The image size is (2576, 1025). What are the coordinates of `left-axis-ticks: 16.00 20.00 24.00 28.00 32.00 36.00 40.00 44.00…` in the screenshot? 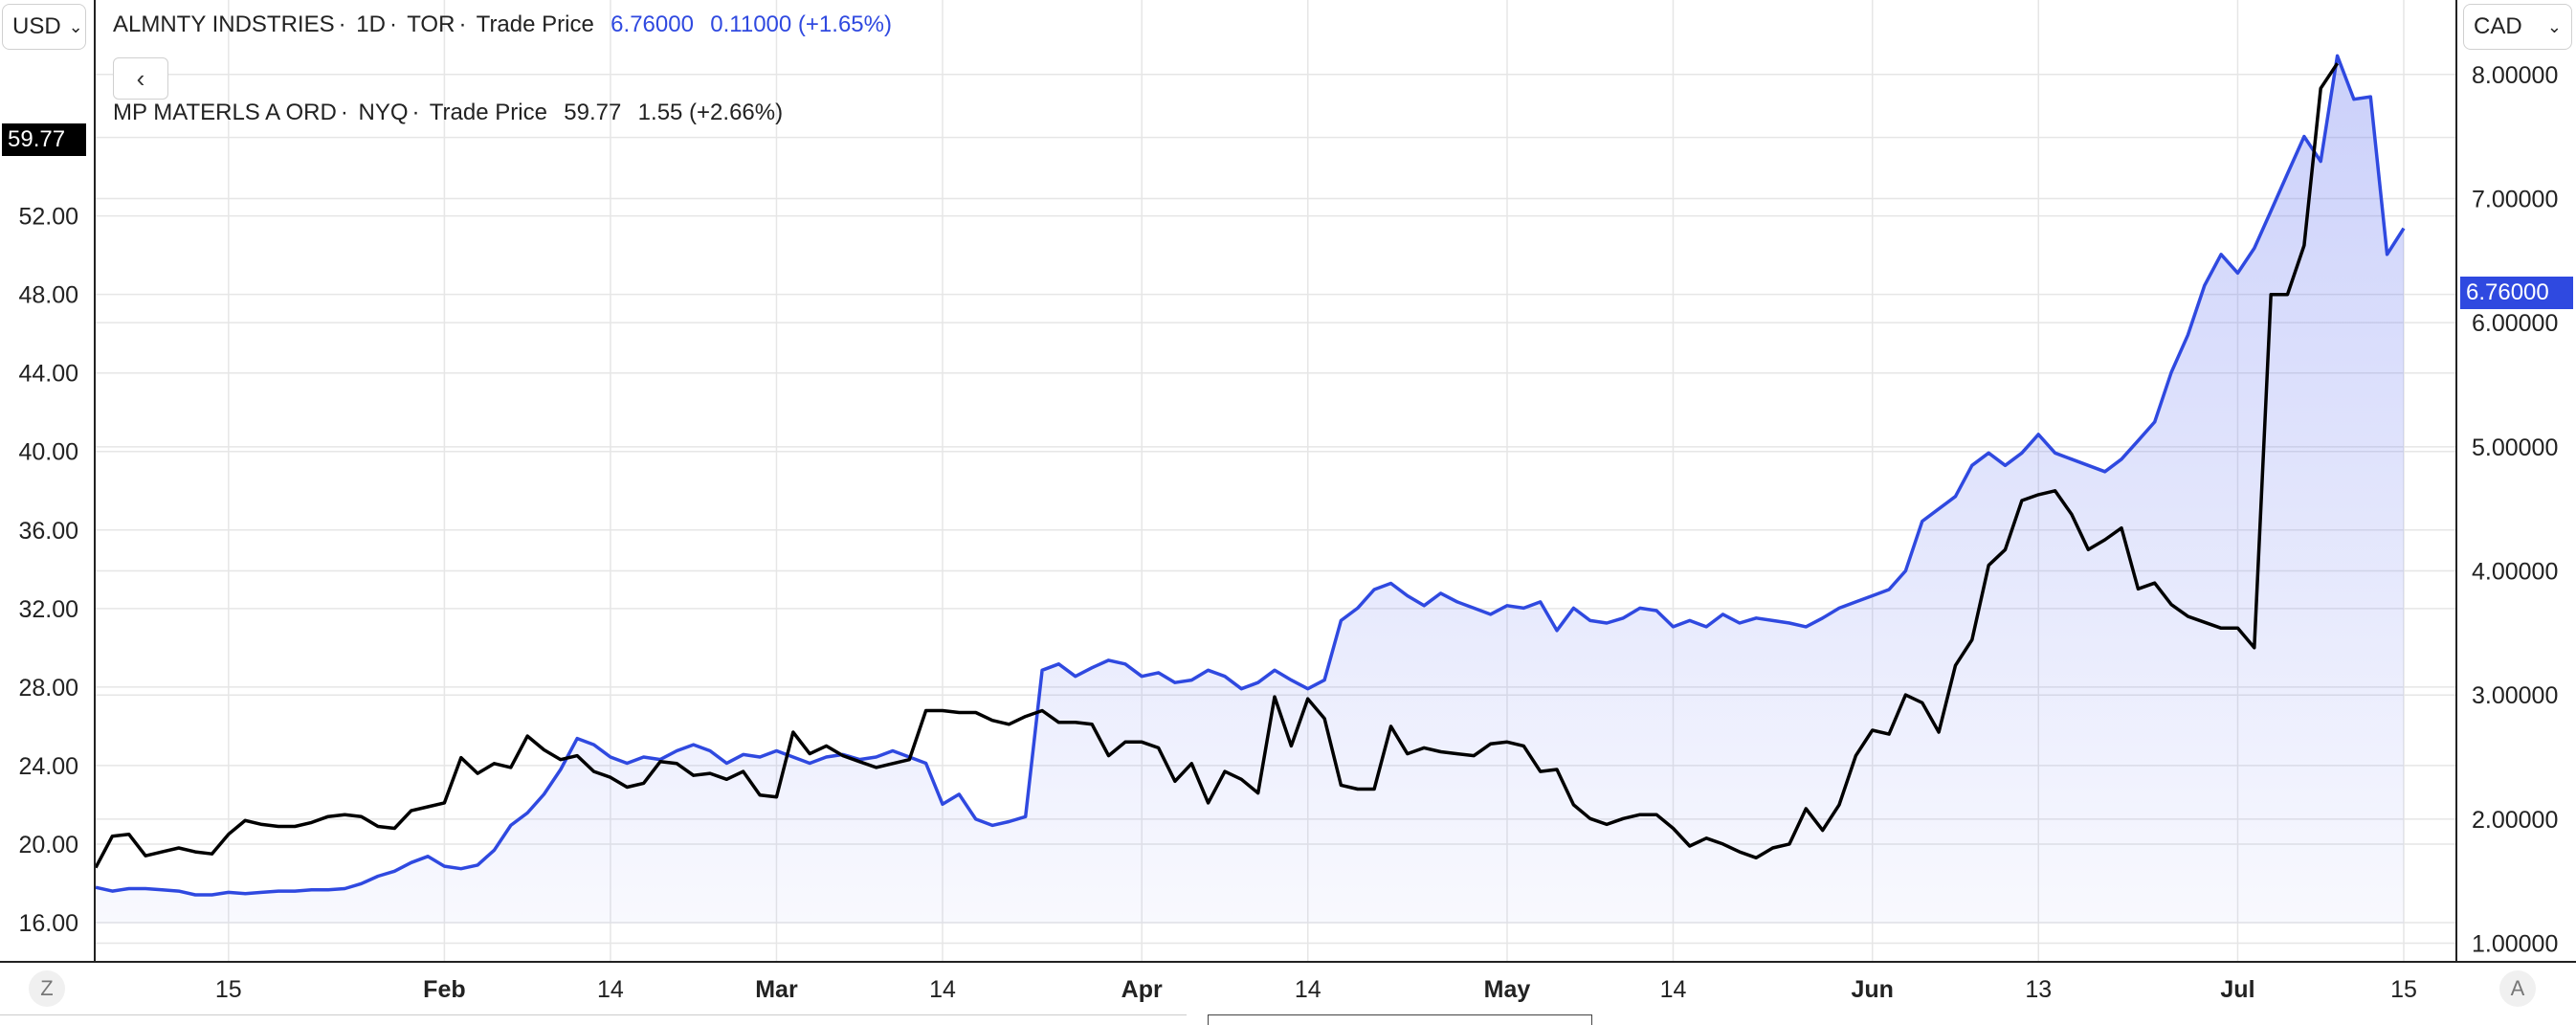 It's located at (48, 531).